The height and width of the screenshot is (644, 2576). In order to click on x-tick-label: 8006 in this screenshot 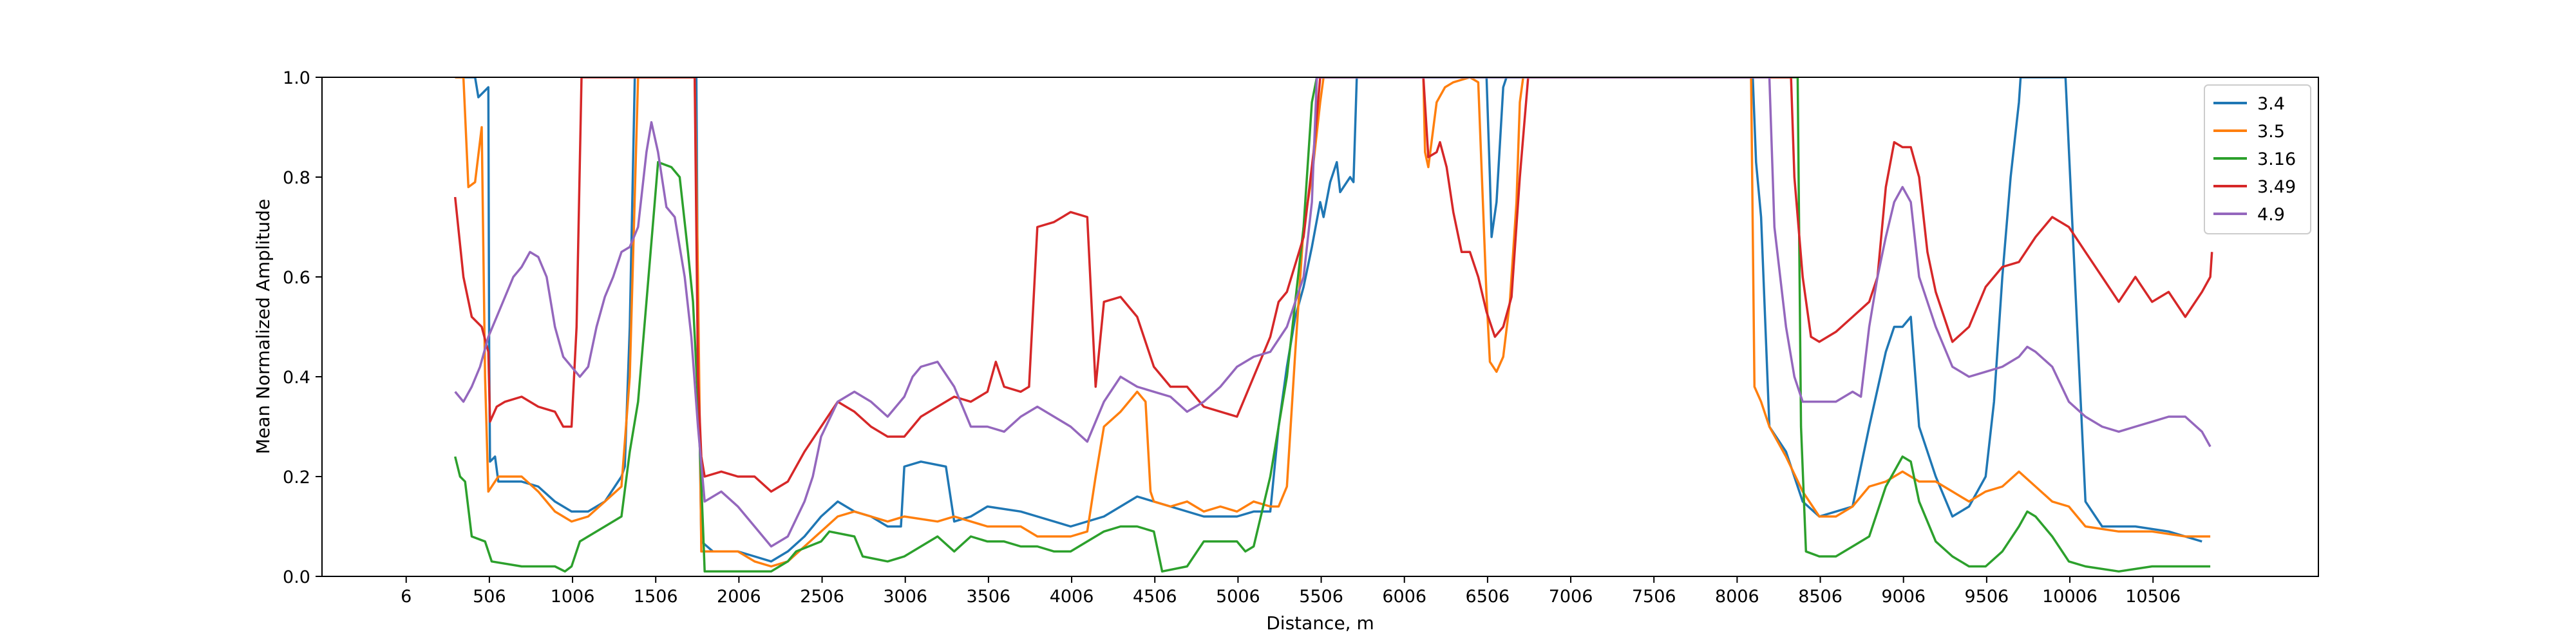, I will do `click(1737, 597)`.